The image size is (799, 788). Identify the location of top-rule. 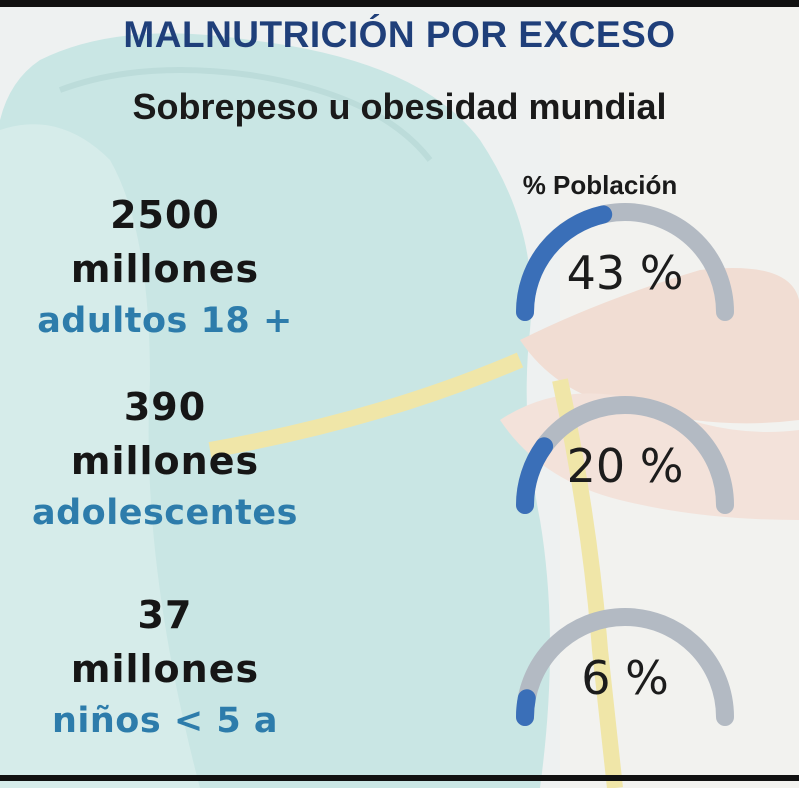
(399, 3).